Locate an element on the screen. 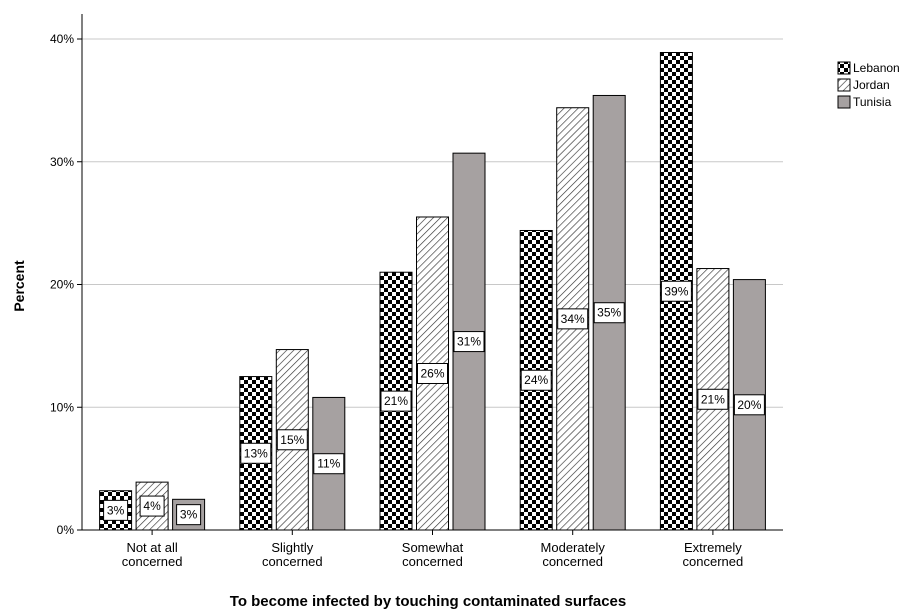 This screenshot has height=609, width=921. y-tick-label: 0% is located at coordinates (66, 530).